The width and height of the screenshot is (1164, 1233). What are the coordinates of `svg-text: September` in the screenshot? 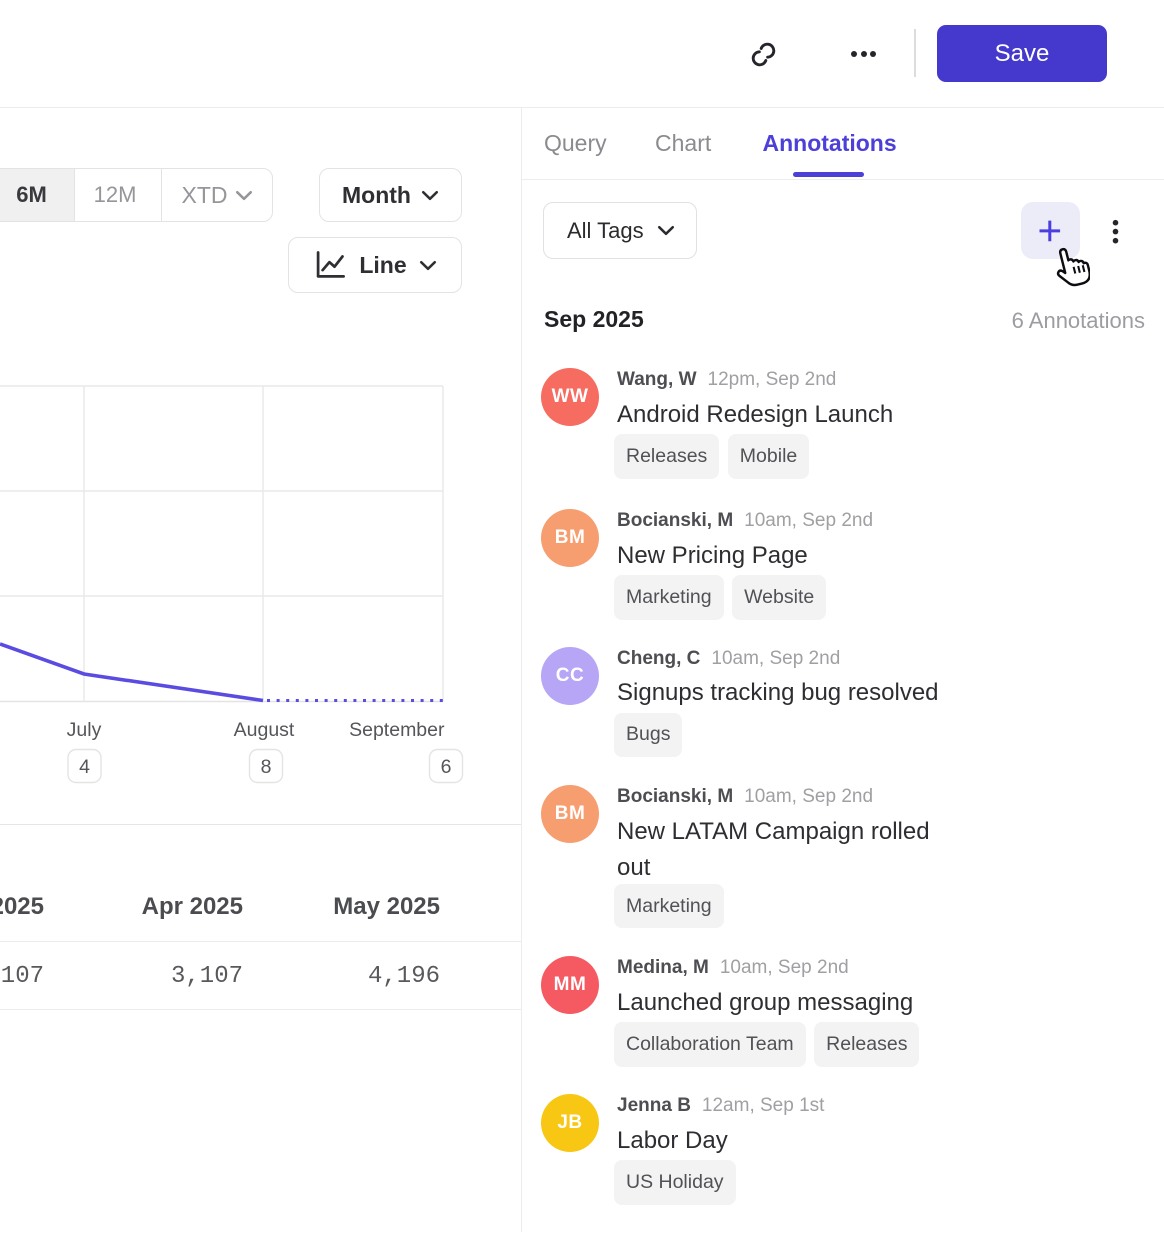 It's located at (397, 730).